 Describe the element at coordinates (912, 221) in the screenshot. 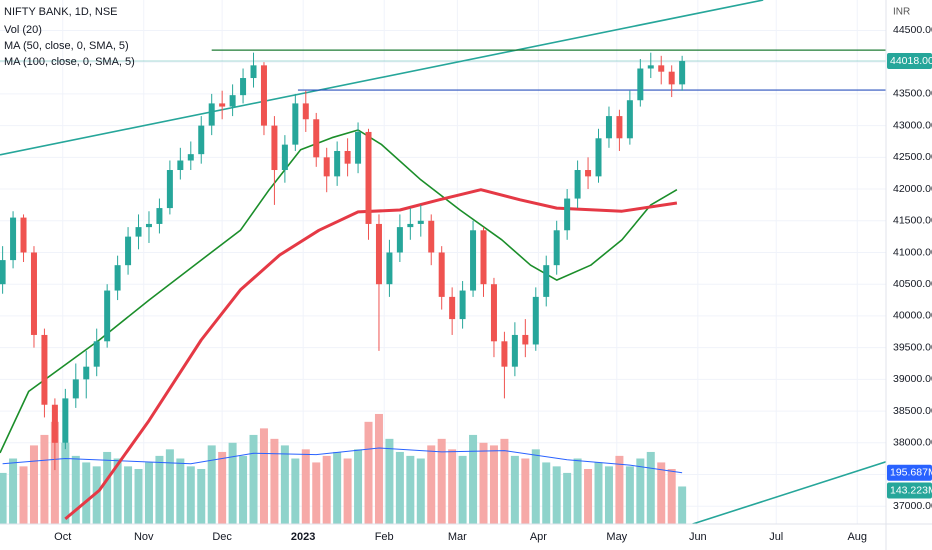

I see `y-tick-label: 41500.00` at that location.